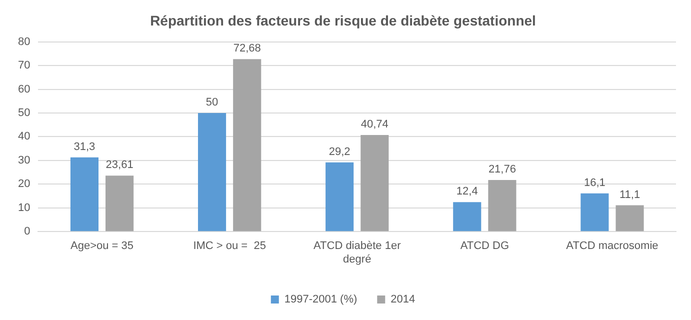  I want to click on x-tick-label: ATCD DG, so click(485, 246).